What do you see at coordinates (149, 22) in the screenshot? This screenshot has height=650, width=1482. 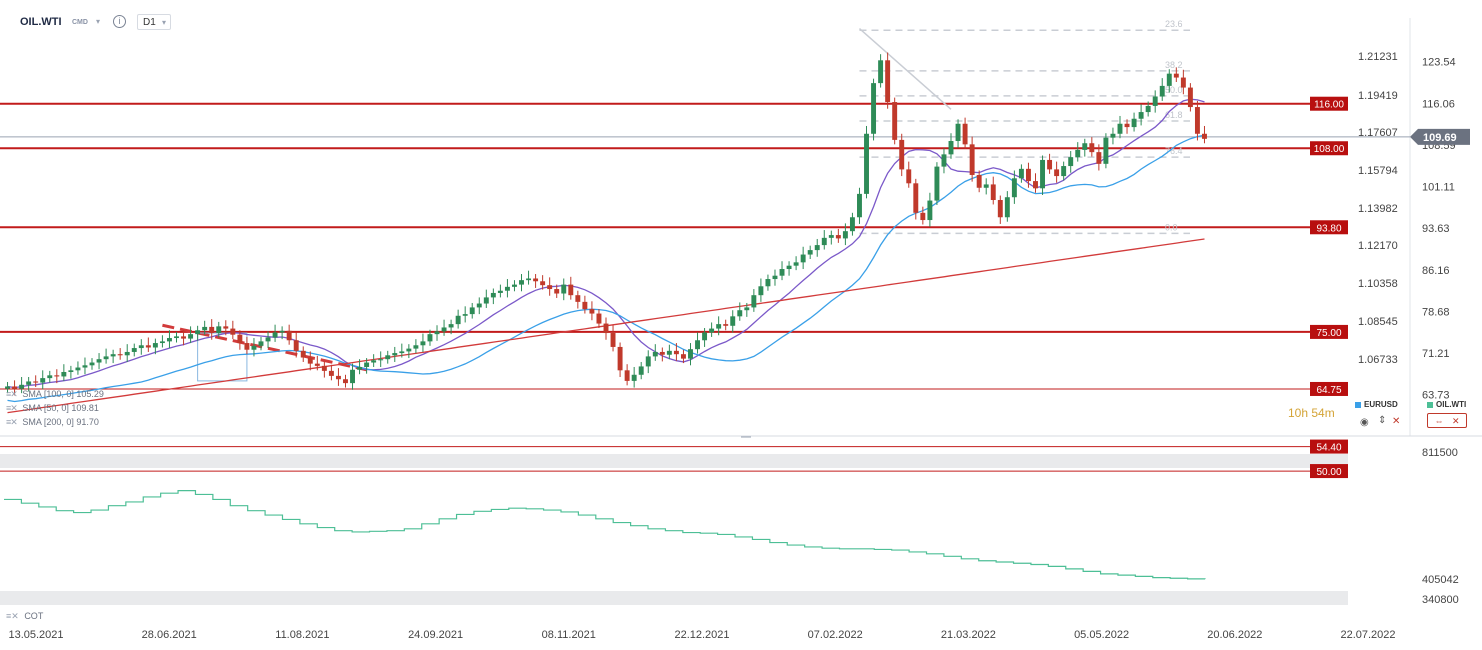 I see `timeframe-value: D1` at bounding box center [149, 22].